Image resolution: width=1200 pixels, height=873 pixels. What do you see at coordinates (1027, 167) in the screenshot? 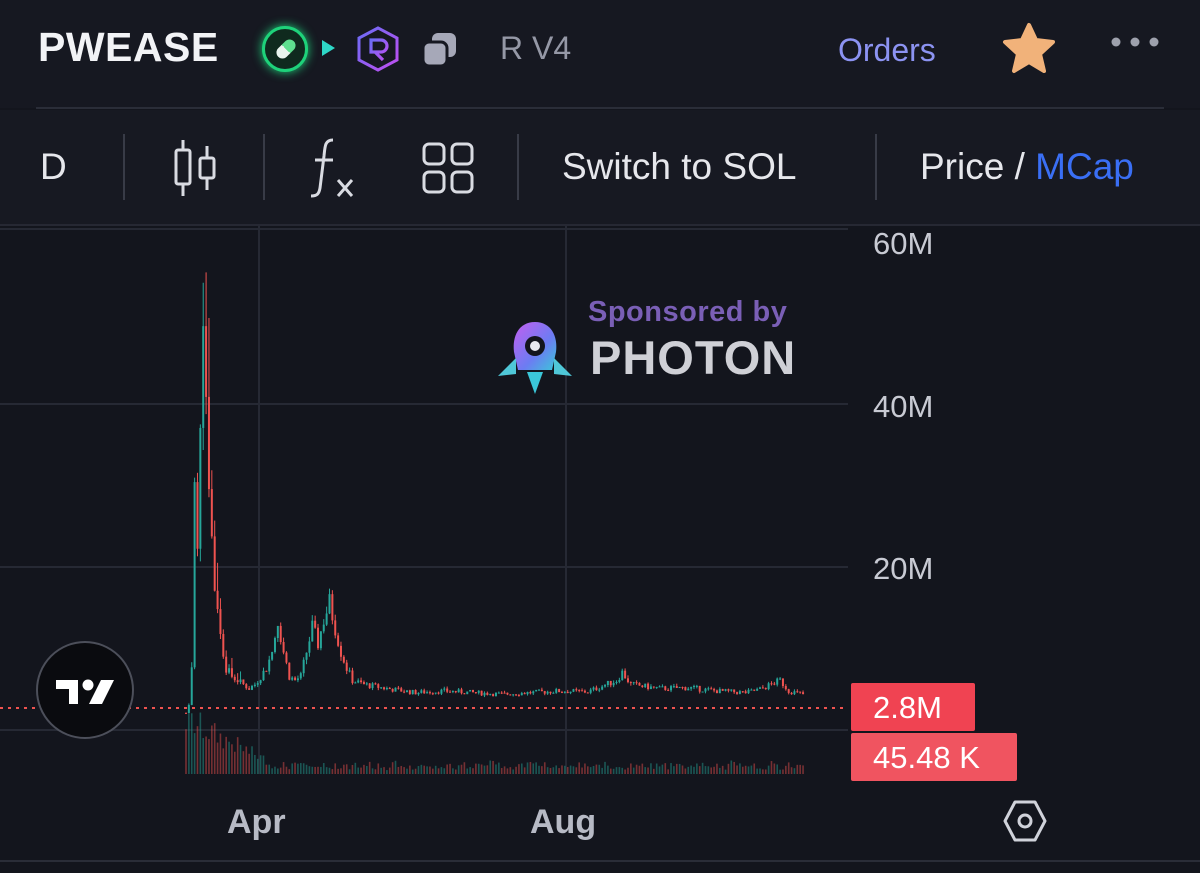
I see `price-mcap-toggle: Price / MCap` at bounding box center [1027, 167].